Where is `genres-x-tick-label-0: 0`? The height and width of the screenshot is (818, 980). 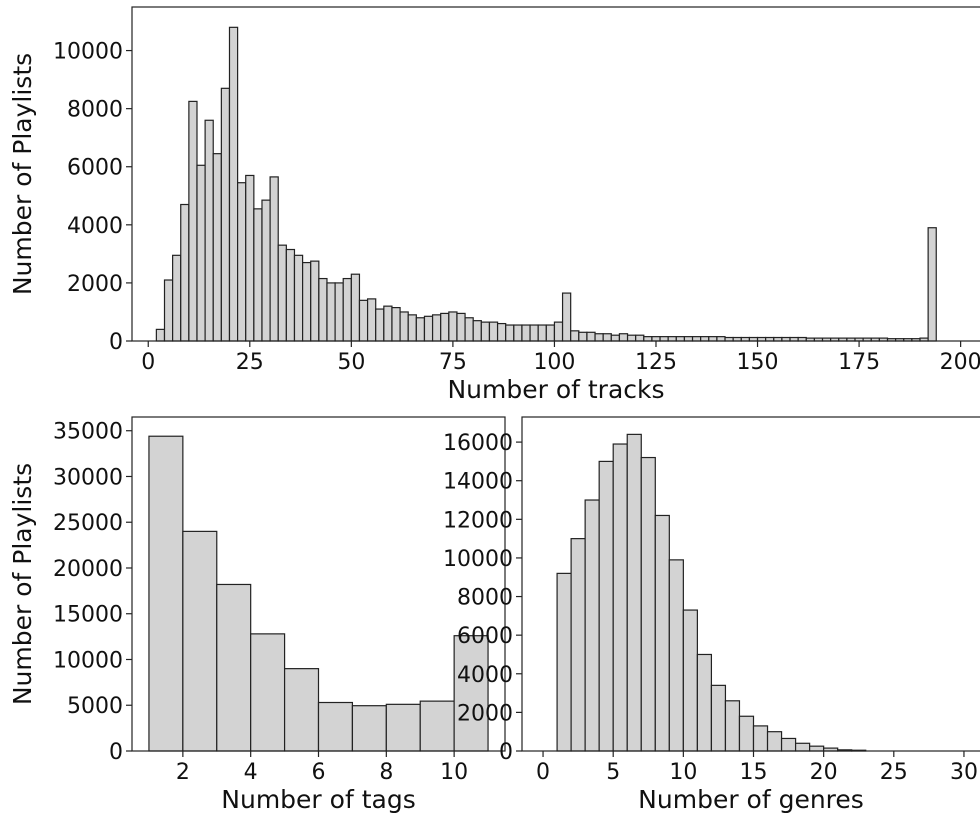
genres-x-tick-label-0: 0 is located at coordinates (543, 772).